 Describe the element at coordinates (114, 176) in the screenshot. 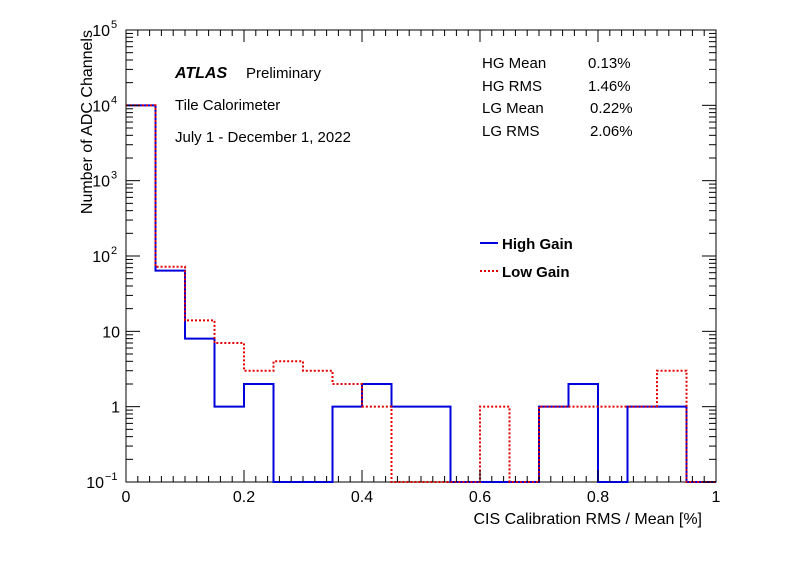

I see `y-tick-exponent: 3` at that location.